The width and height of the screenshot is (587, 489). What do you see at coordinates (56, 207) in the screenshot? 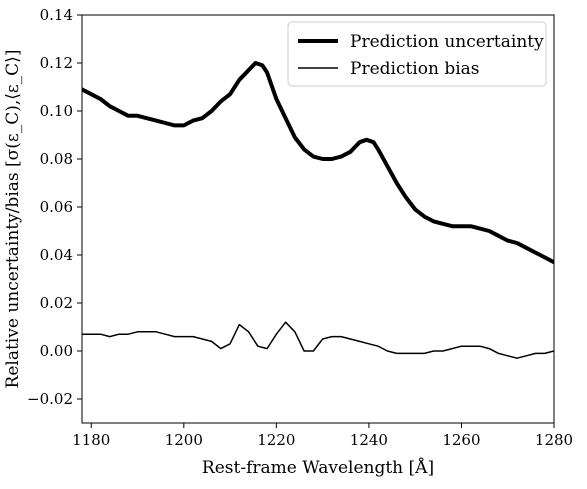
I see `y-tick-label: 0.06` at bounding box center [56, 207].